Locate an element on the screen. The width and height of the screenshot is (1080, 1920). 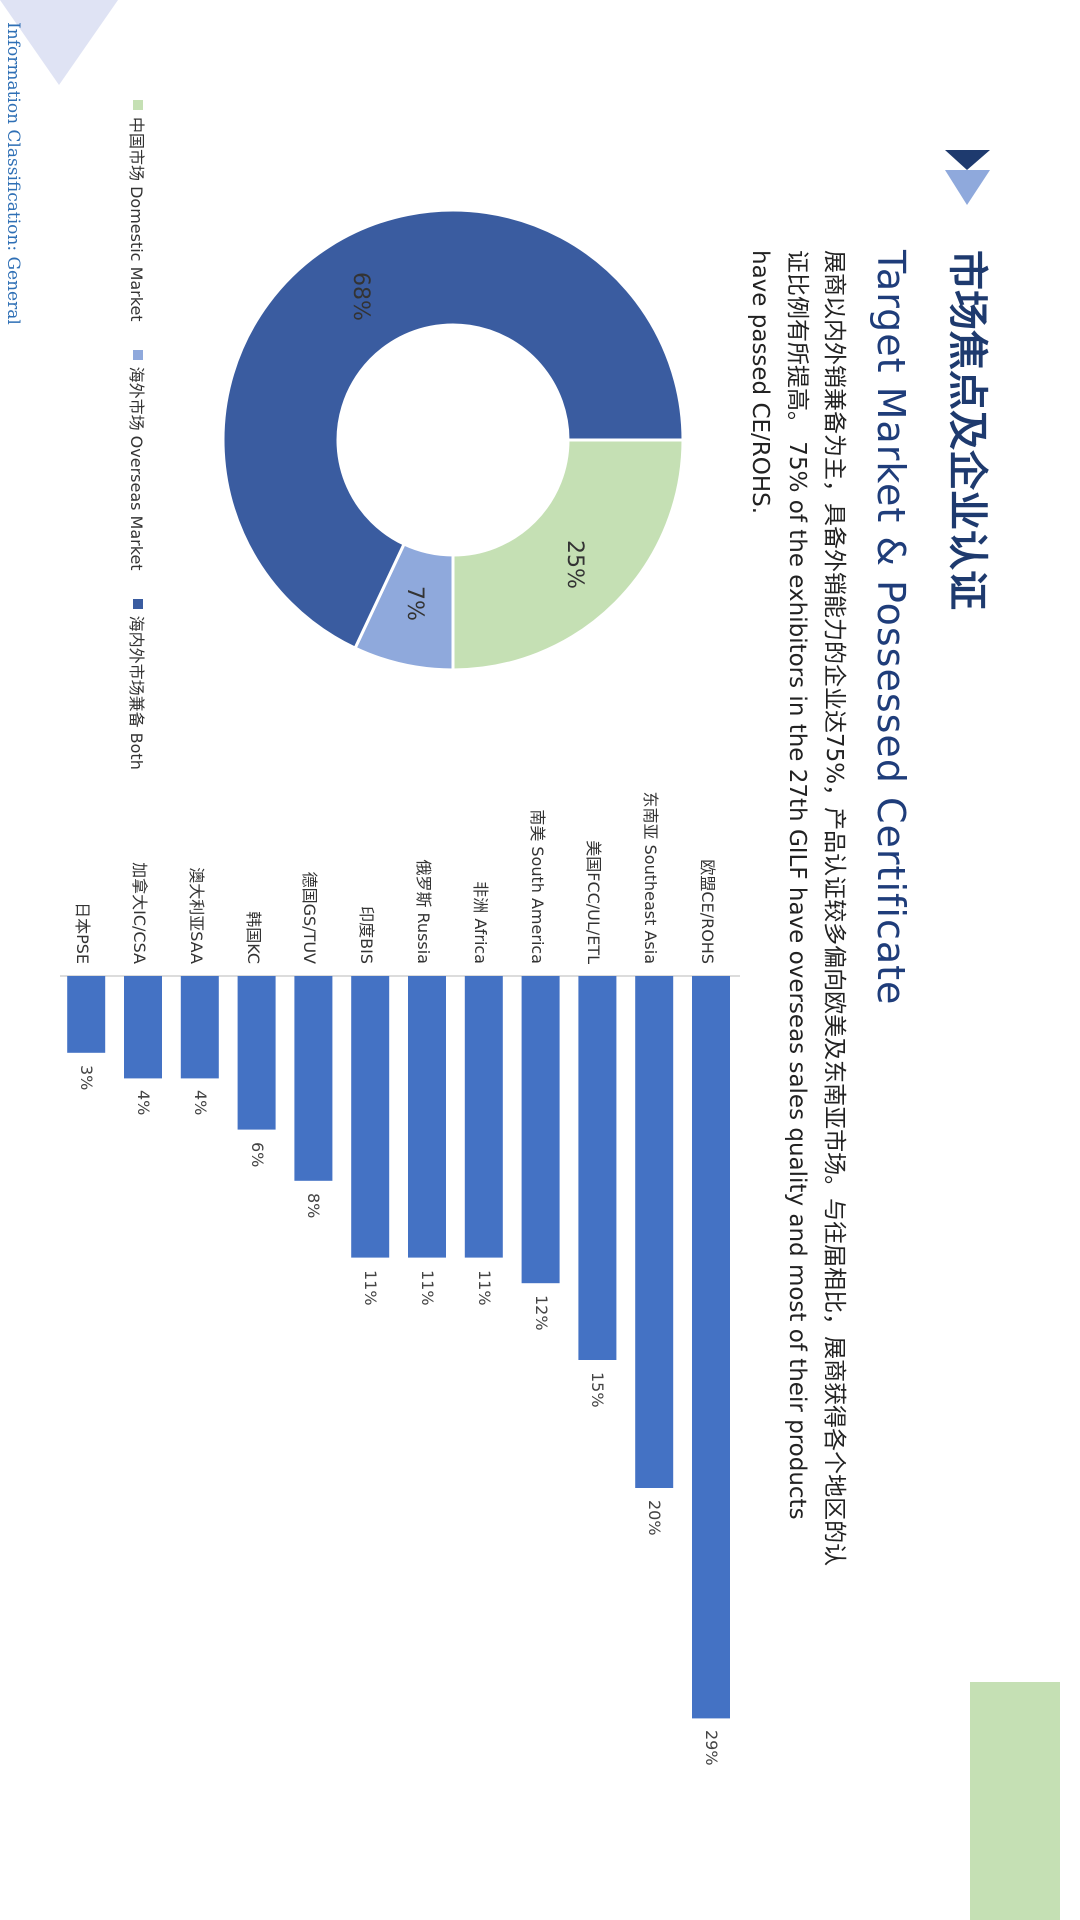
bar-value-label: 3% is located at coordinates (87, 1077).